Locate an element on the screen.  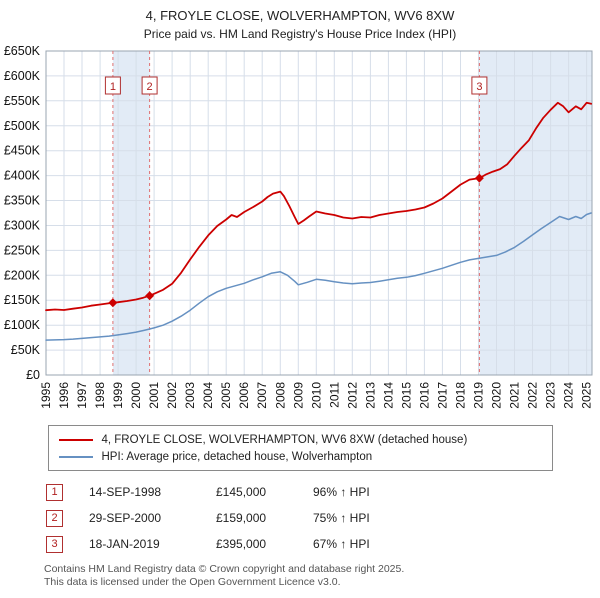
svg-text: 2025 is located at coordinates (587, 395).